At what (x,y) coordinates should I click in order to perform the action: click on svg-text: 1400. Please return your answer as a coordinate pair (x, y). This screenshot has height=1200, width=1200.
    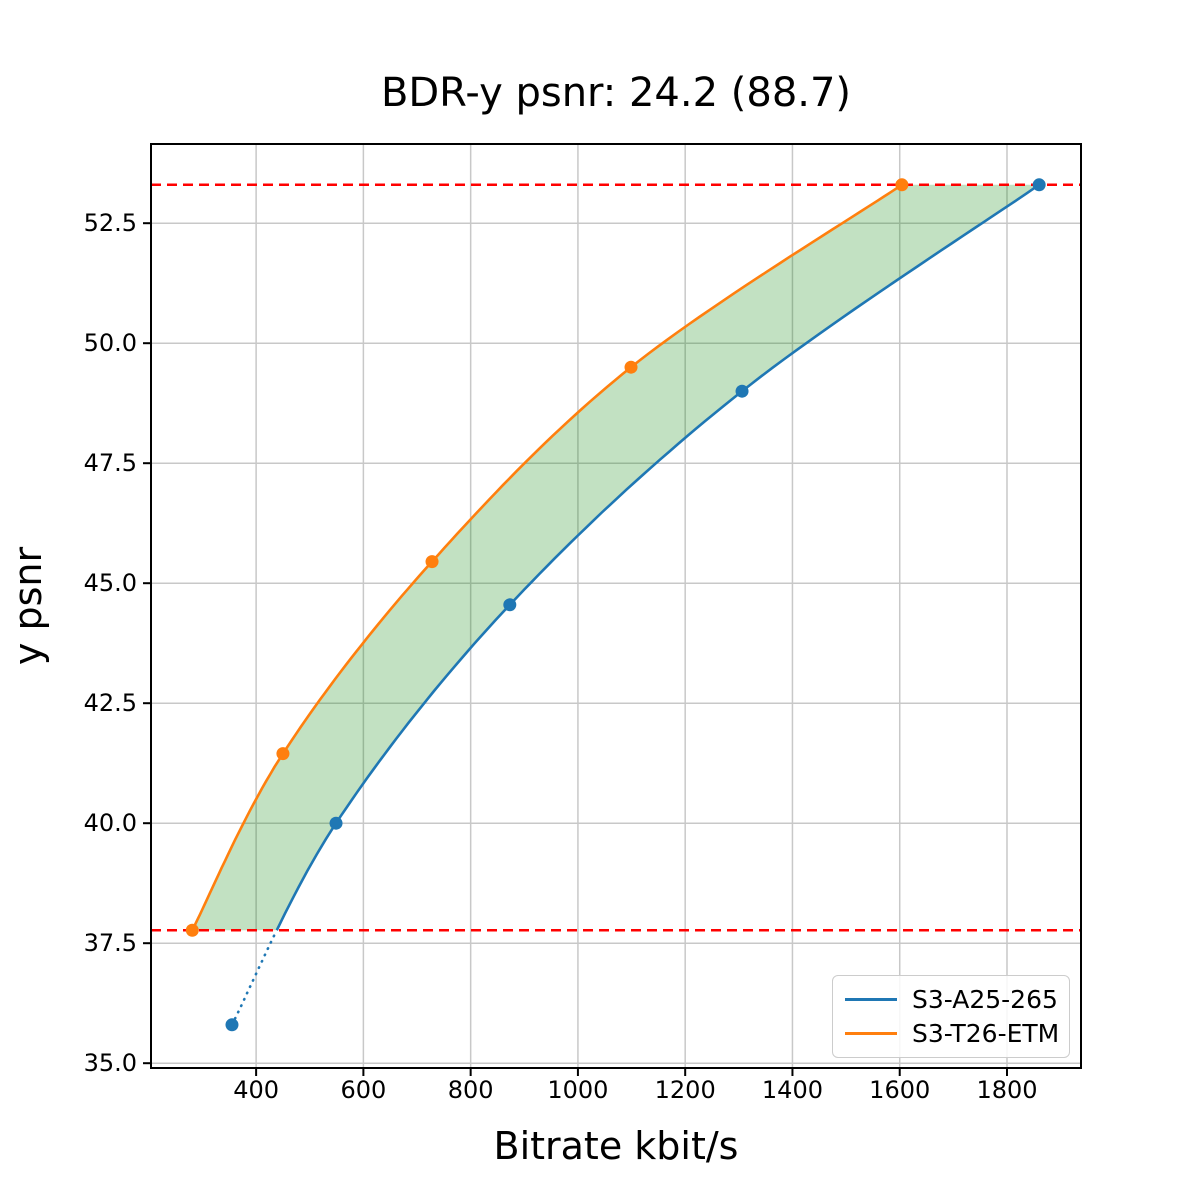
    Looking at the image, I should click on (792, 1090).